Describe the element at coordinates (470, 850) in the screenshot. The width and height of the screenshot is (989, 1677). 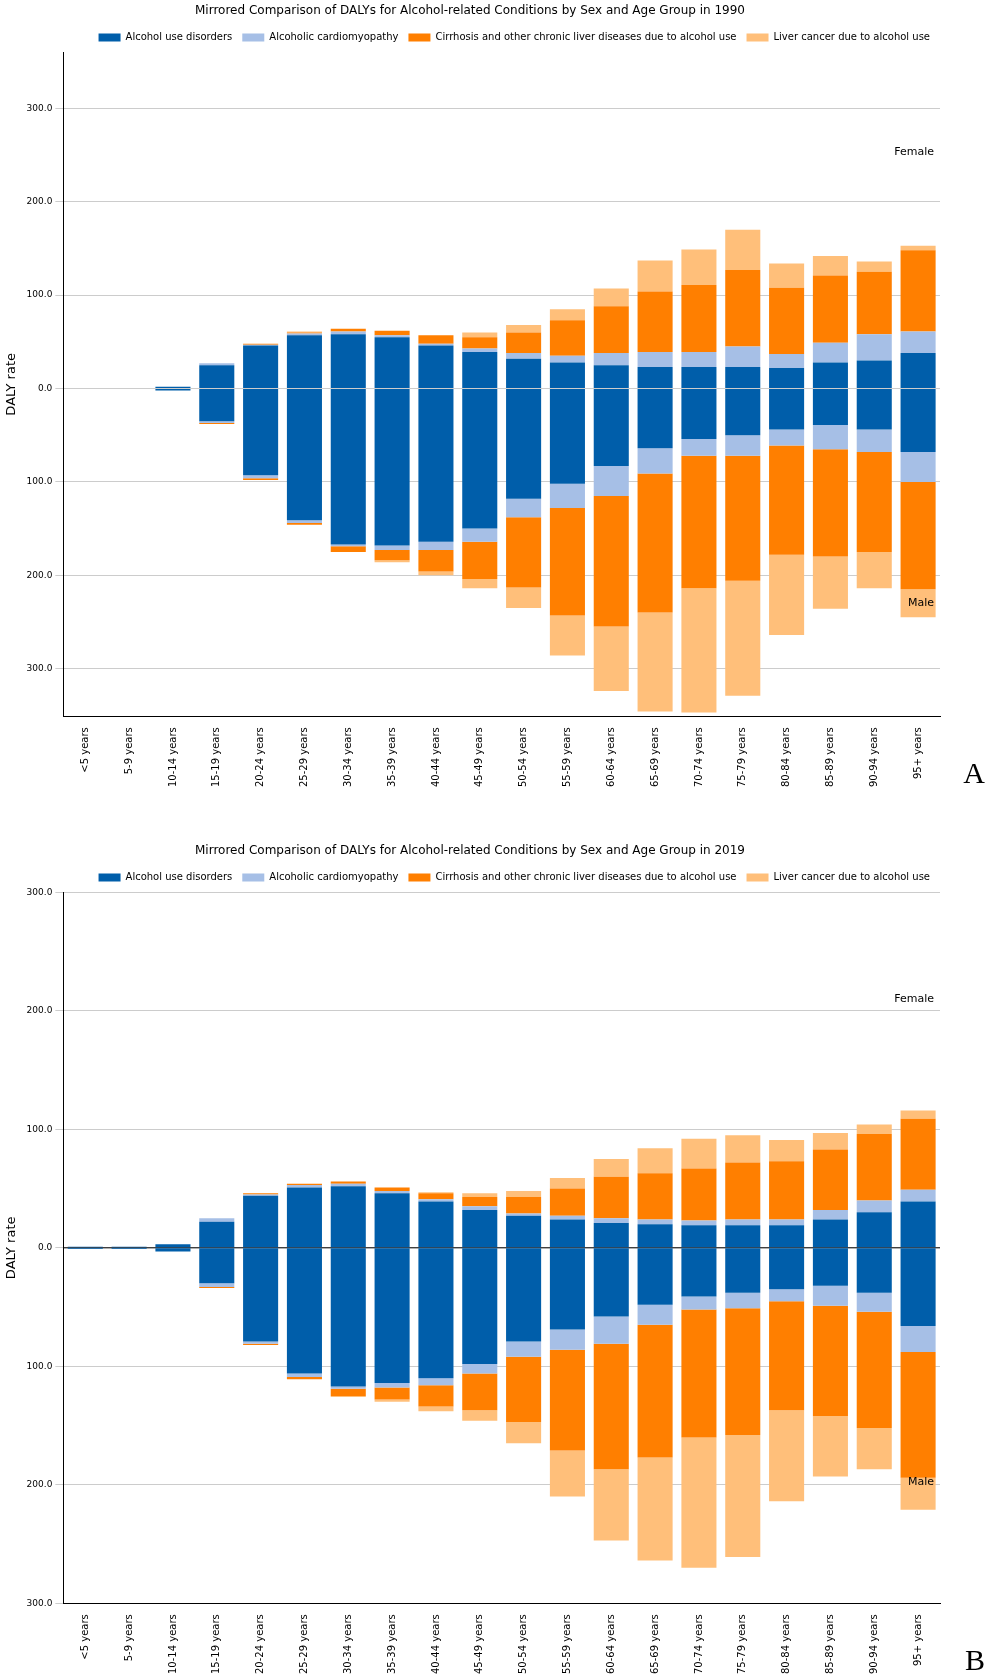
I see `chart-title: Mirrored Comparison of DALYs for Alcohol-related Conditions by Sex and Age Group in 2019` at that location.